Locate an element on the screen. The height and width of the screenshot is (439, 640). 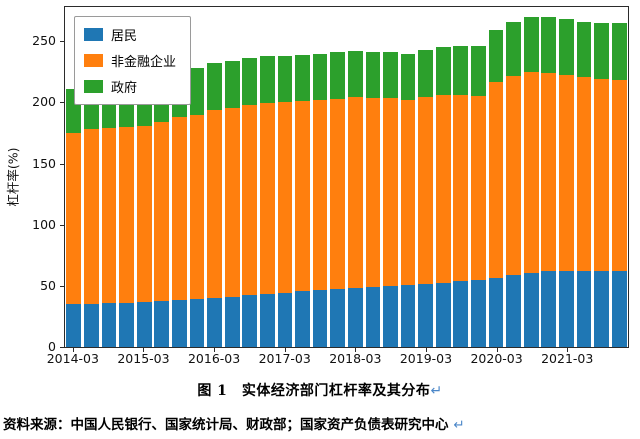
legend-item-居民: 居民 is located at coordinates (130, 34).